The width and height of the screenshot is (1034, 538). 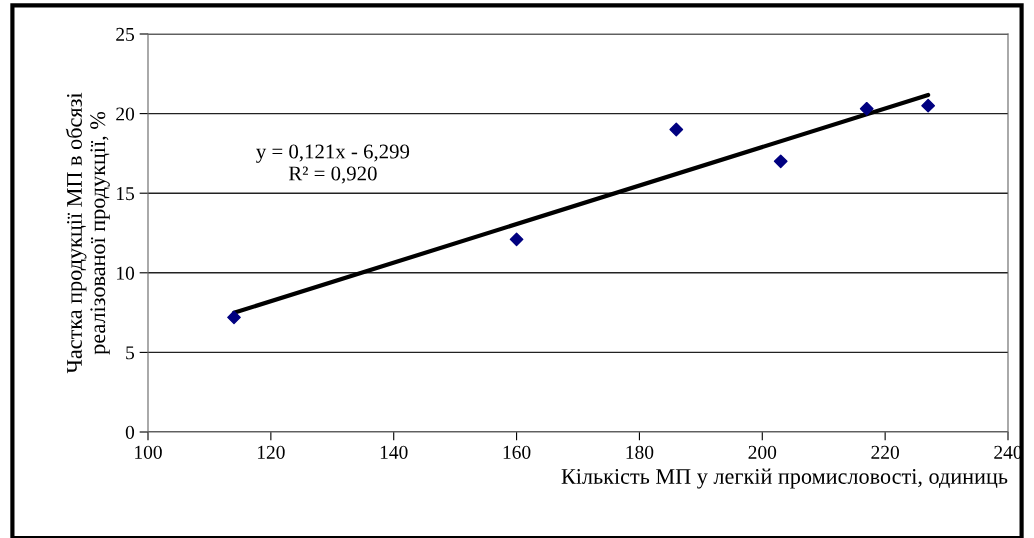 What do you see at coordinates (333, 153) in the screenshot?
I see `annotation: y = 0,121x - 6,299` at bounding box center [333, 153].